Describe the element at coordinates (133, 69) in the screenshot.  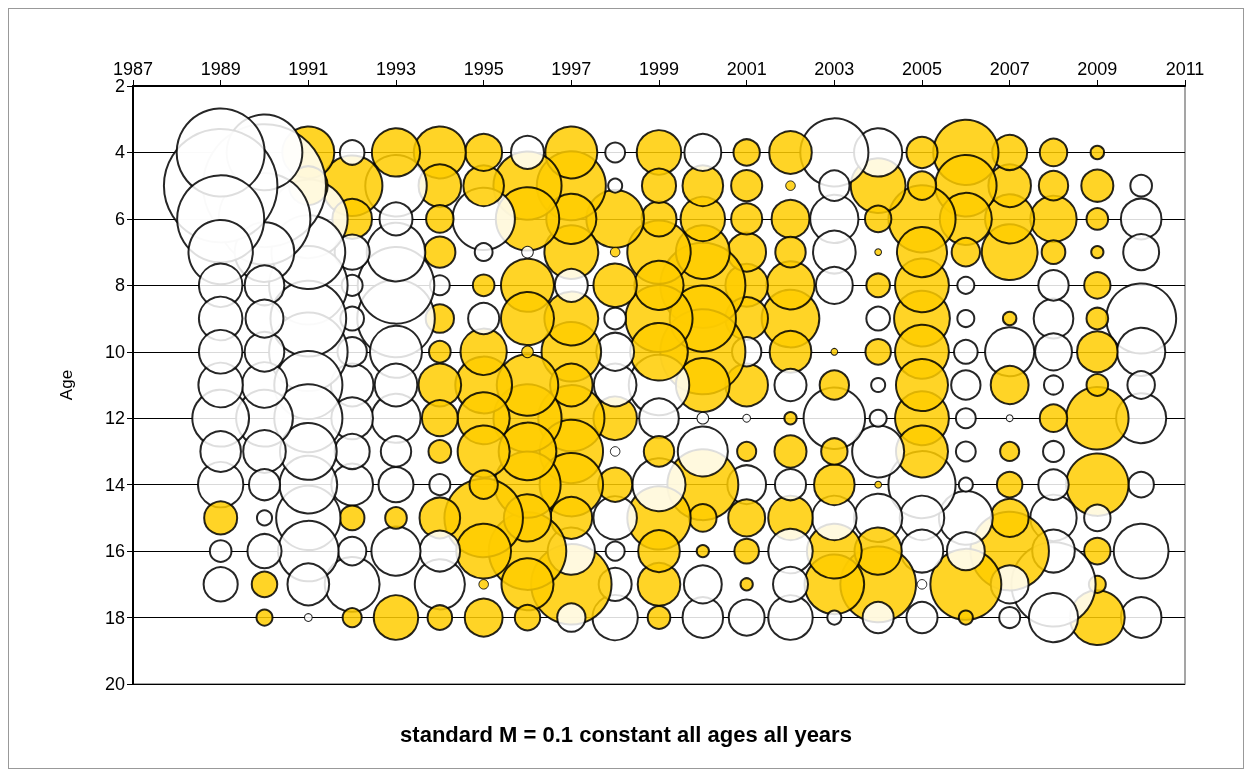
I see `x-tick-label: 1987` at that location.